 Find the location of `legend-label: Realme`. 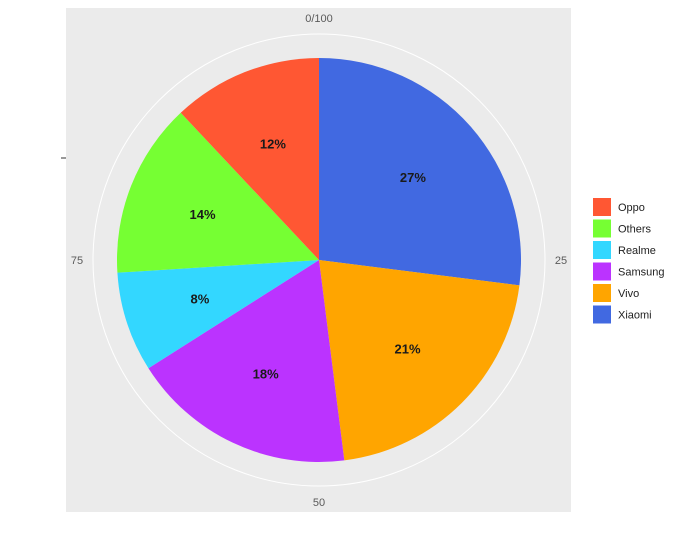

legend-label: Realme is located at coordinates (637, 251).